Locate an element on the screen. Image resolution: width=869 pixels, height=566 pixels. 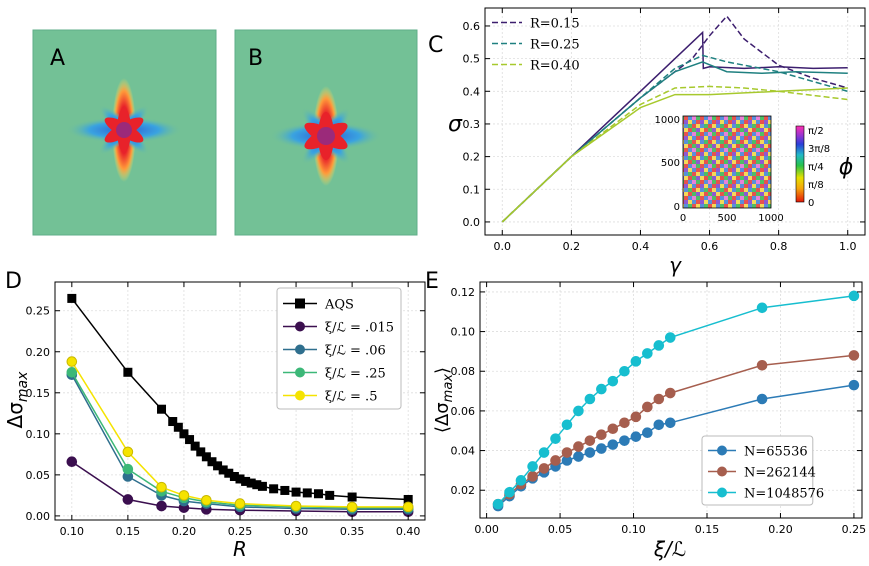
D-xtick-label-5: 0.35 is located at coordinates (352, 531).